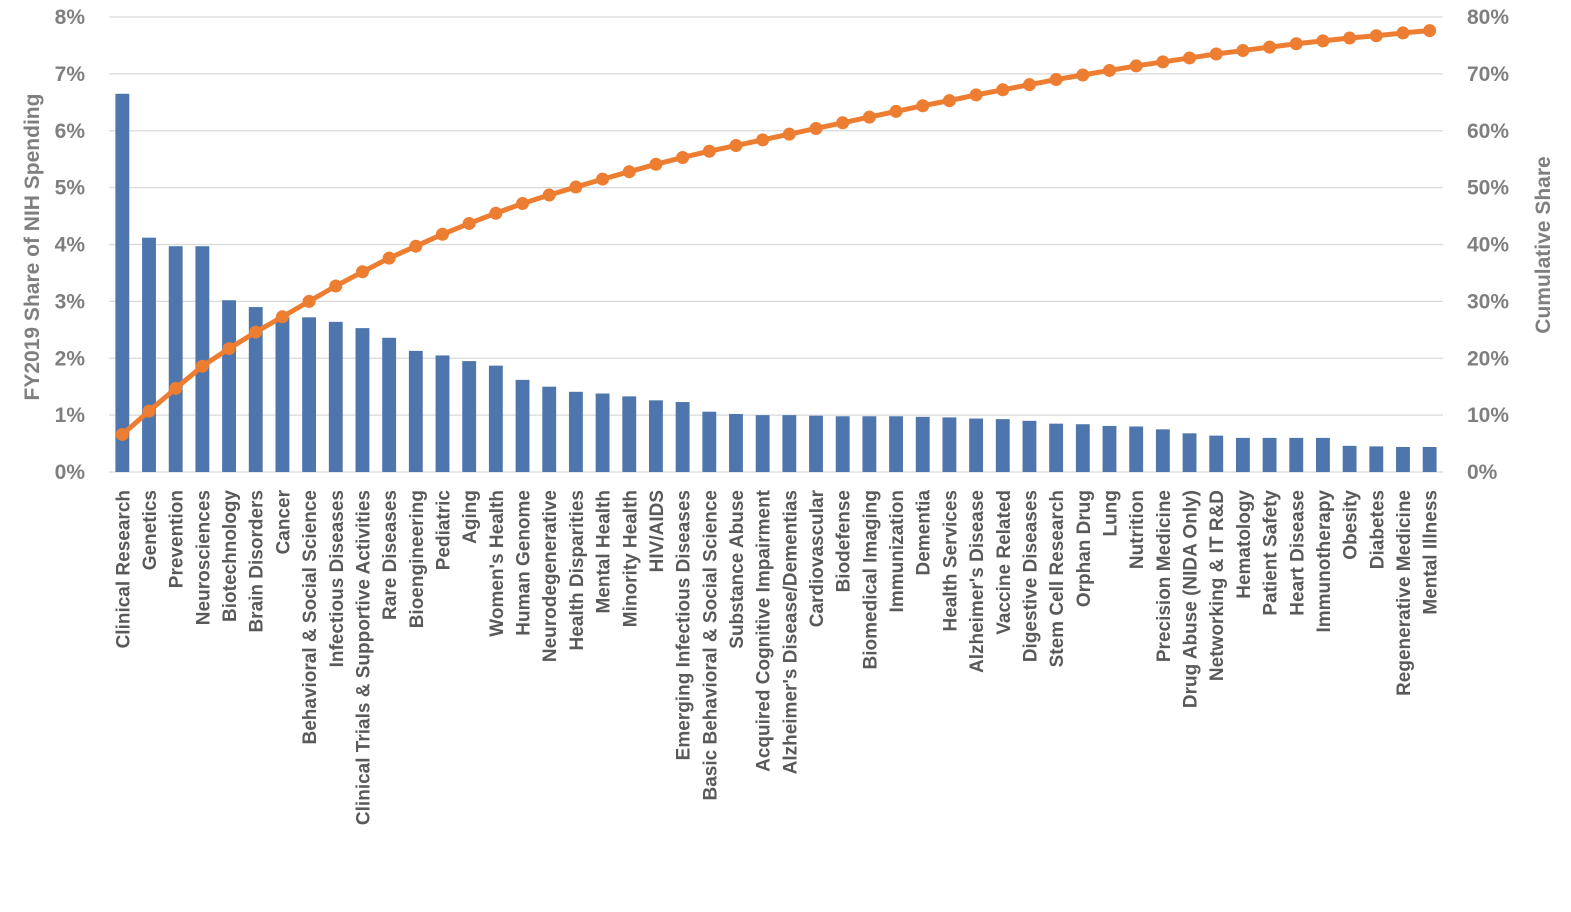  I want to click on category-label: Clinical Research, so click(123, 569).